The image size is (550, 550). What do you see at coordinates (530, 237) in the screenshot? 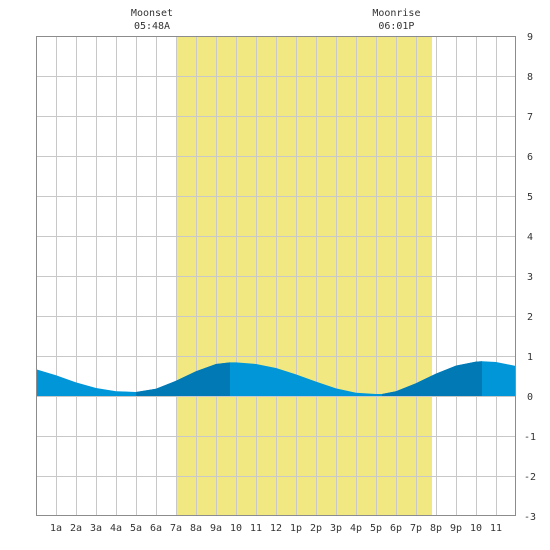
I see `y-tick-label: 4` at bounding box center [530, 237].